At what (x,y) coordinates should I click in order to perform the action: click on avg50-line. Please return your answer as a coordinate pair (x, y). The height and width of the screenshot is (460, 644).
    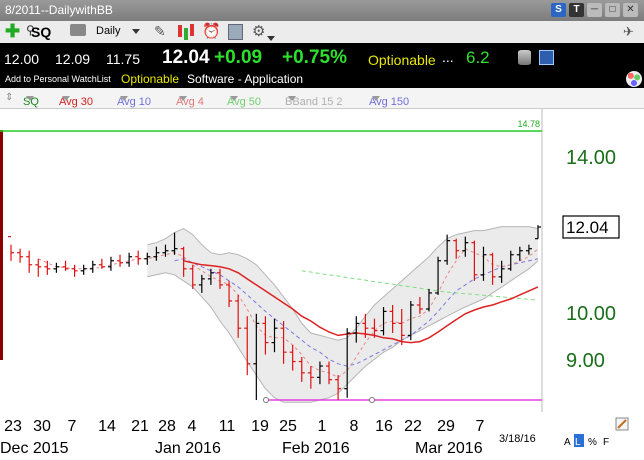
    Looking at the image, I should click on (420, 285).